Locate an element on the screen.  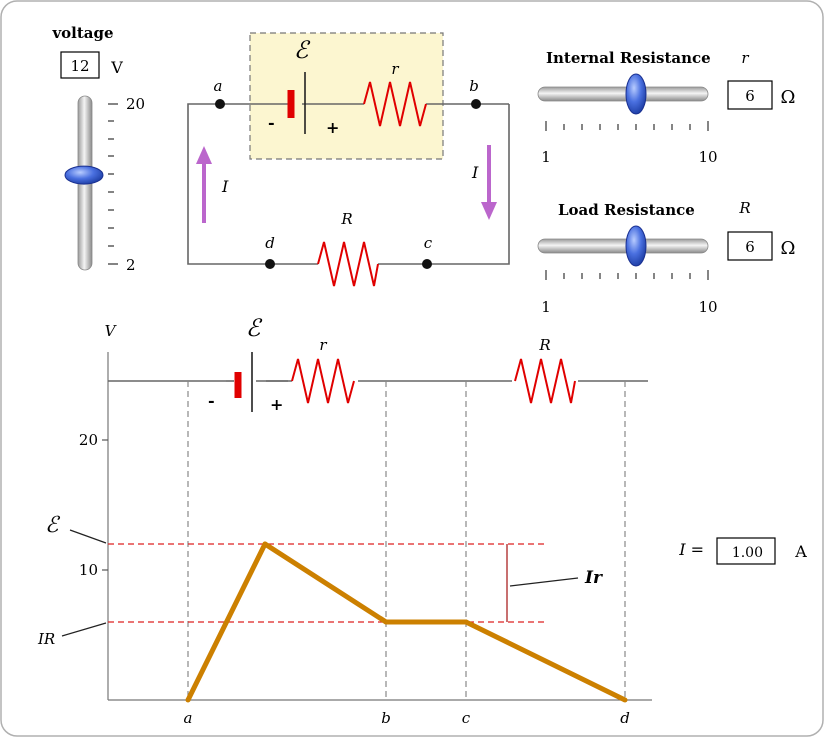
plot-x-label-d: d is located at coordinates (625, 718).